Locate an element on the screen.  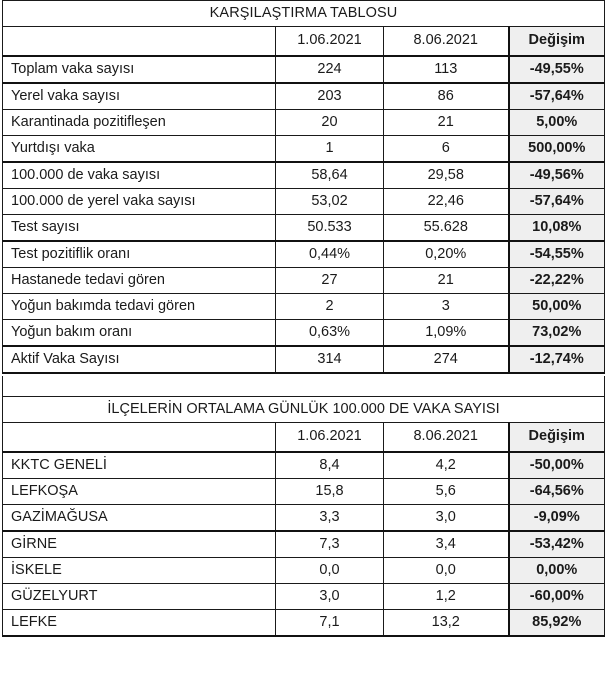
row-value-date-1: 8,4 is located at coordinates (329, 465).